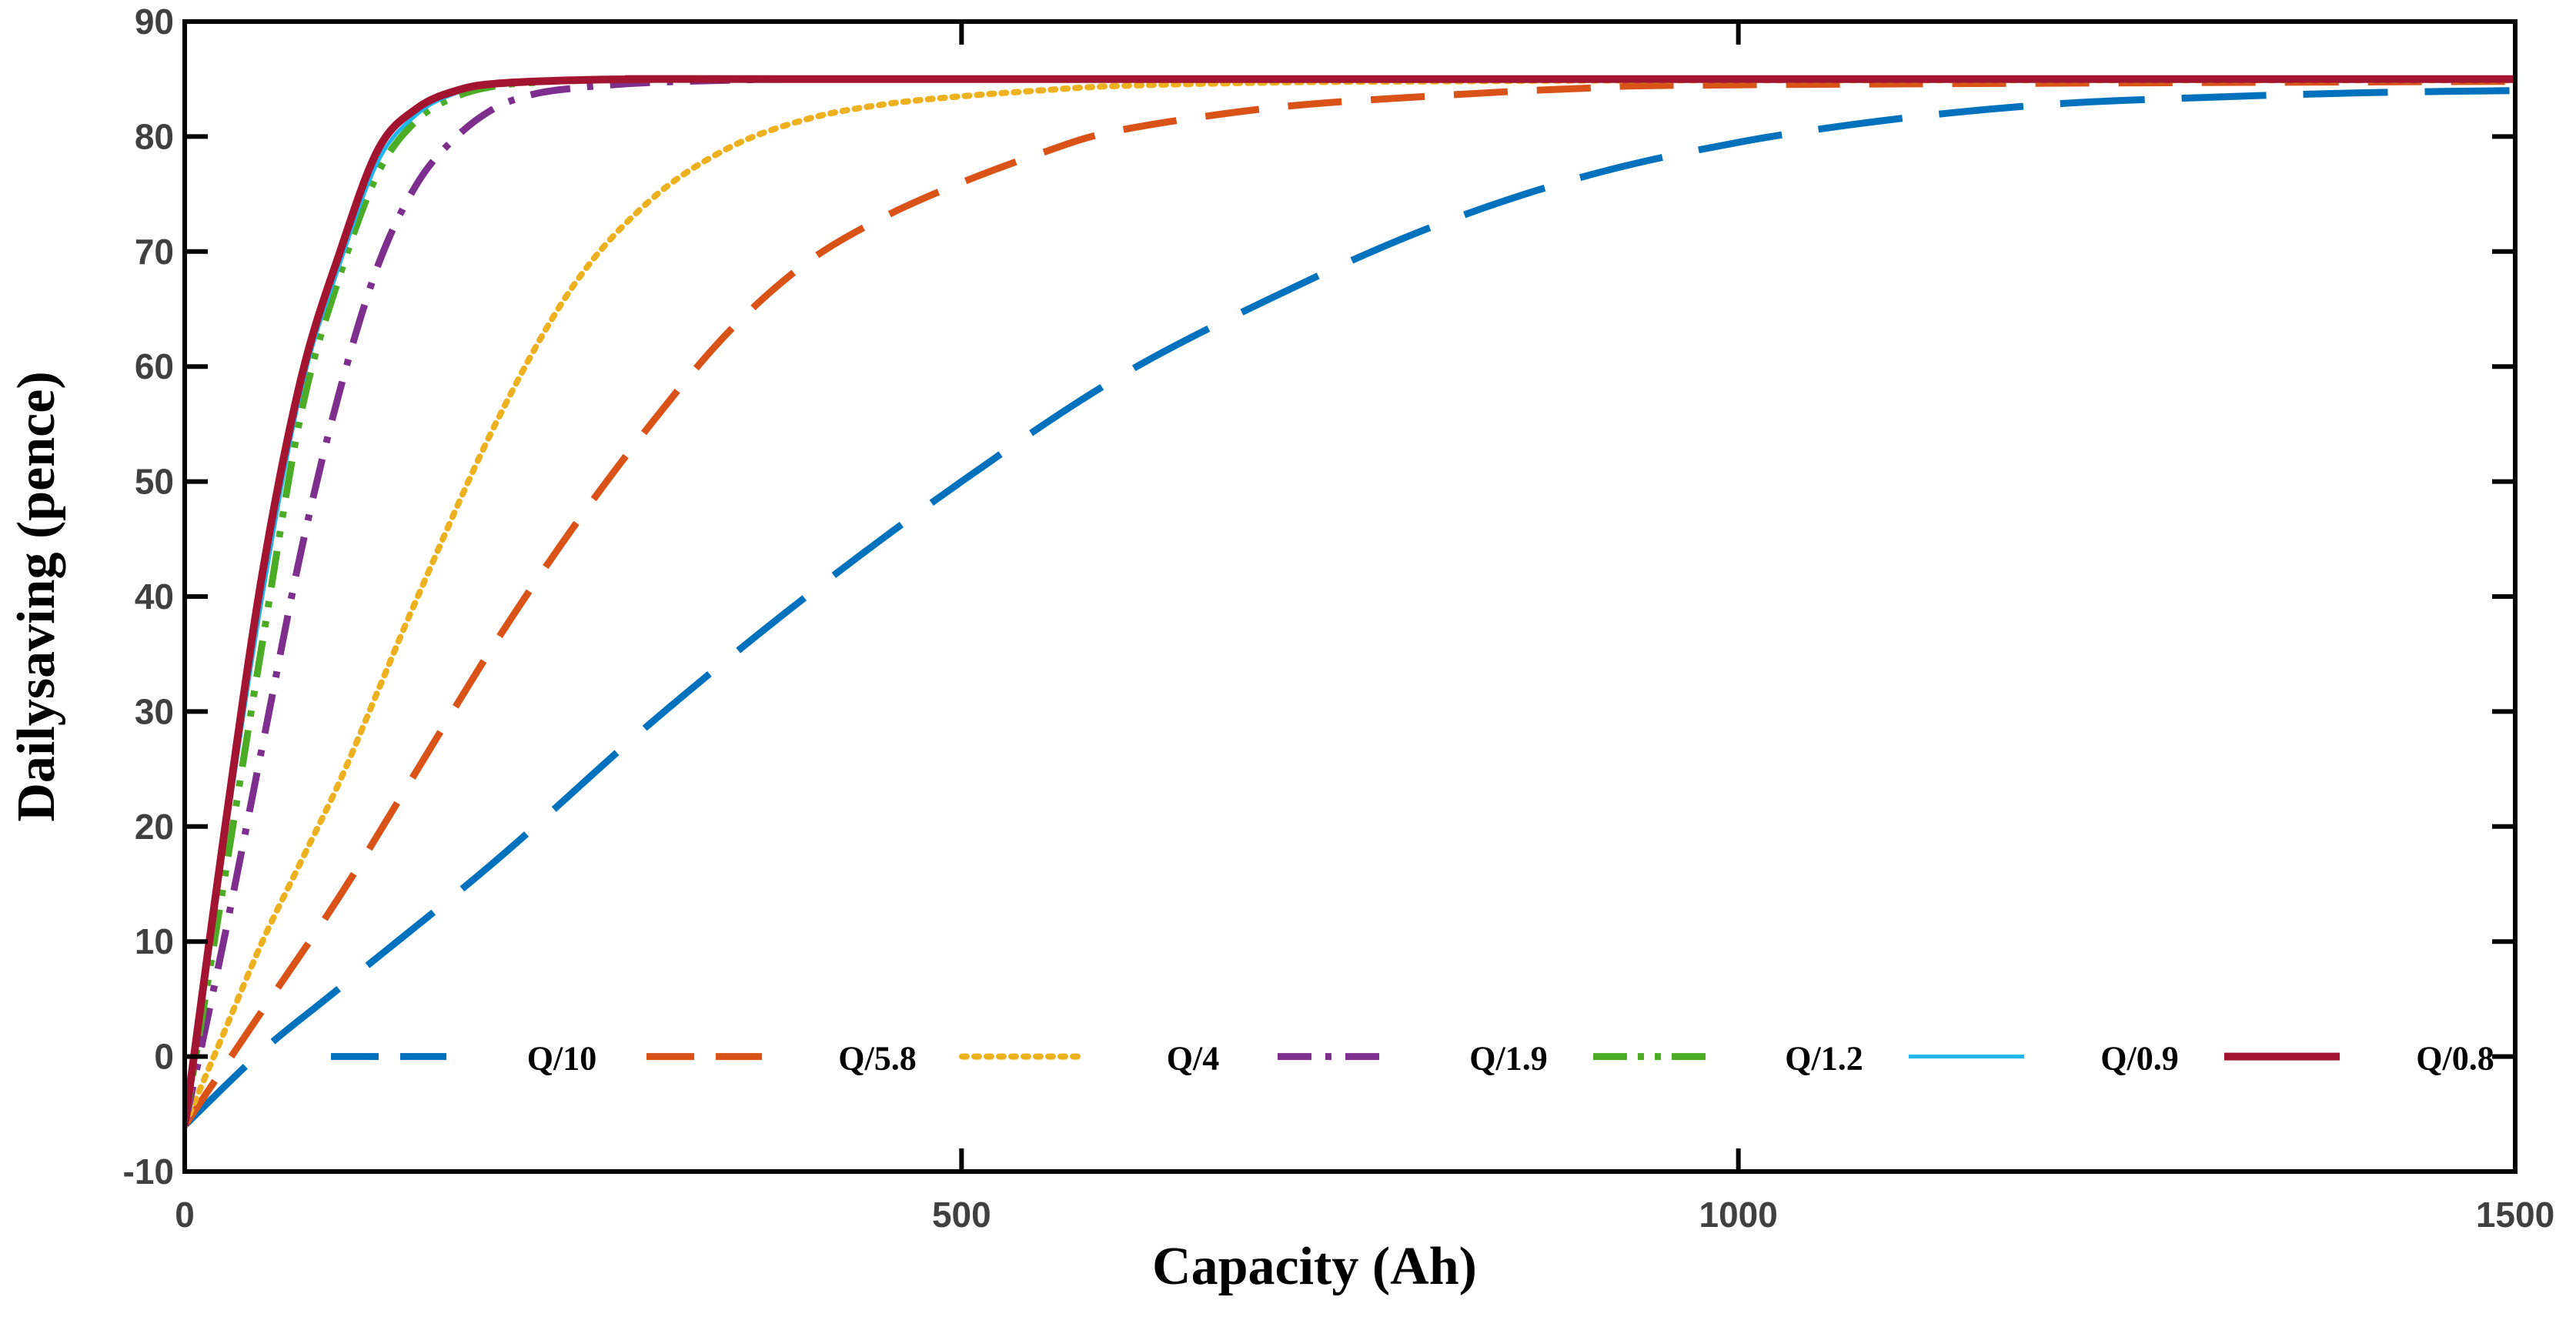 The width and height of the screenshot is (2576, 1317). Describe the element at coordinates (154, 711) in the screenshot. I see `y-tick-label: 30` at that location.